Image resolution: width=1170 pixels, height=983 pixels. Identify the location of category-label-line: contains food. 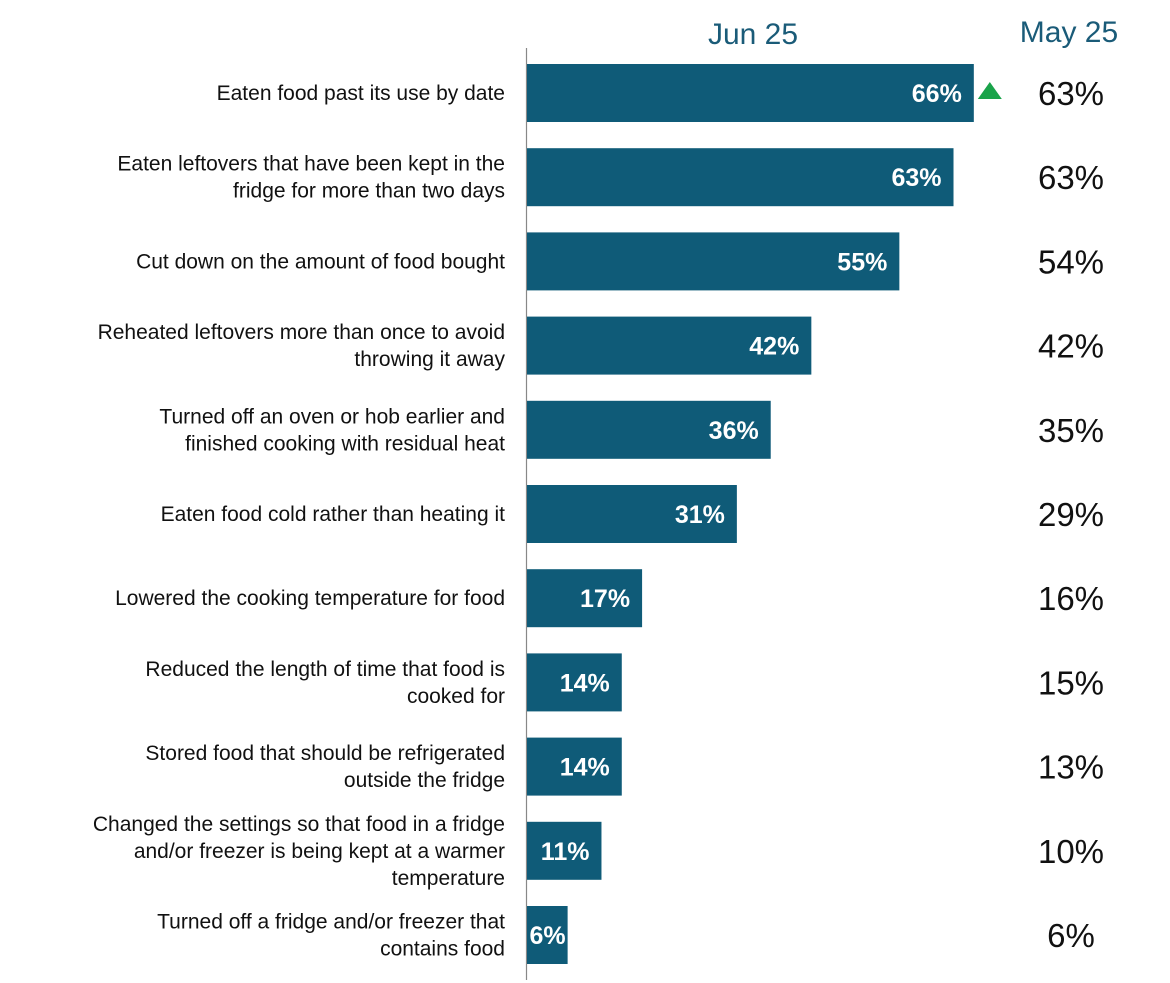
(442, 949).